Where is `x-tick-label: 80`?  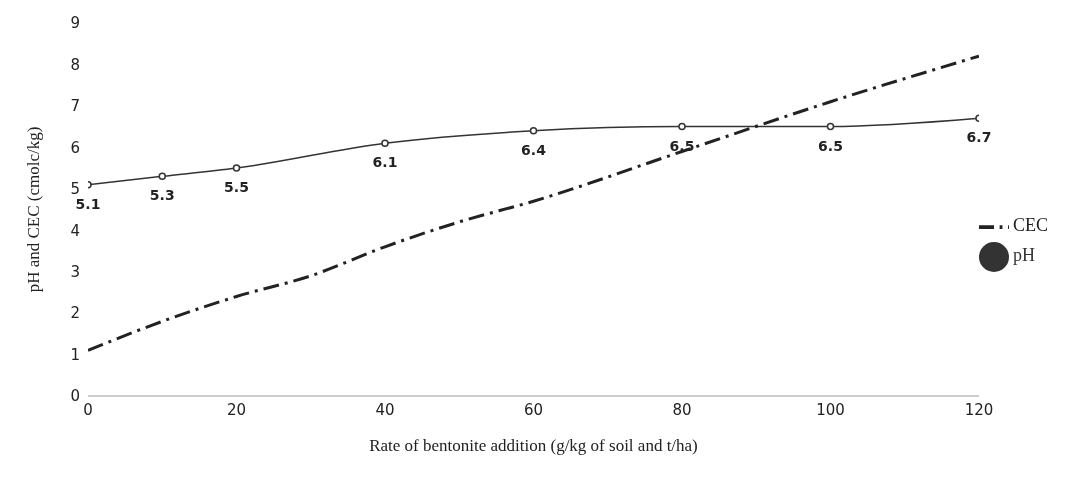 x-tick-label: 80 is located at coordinates (682, 409).